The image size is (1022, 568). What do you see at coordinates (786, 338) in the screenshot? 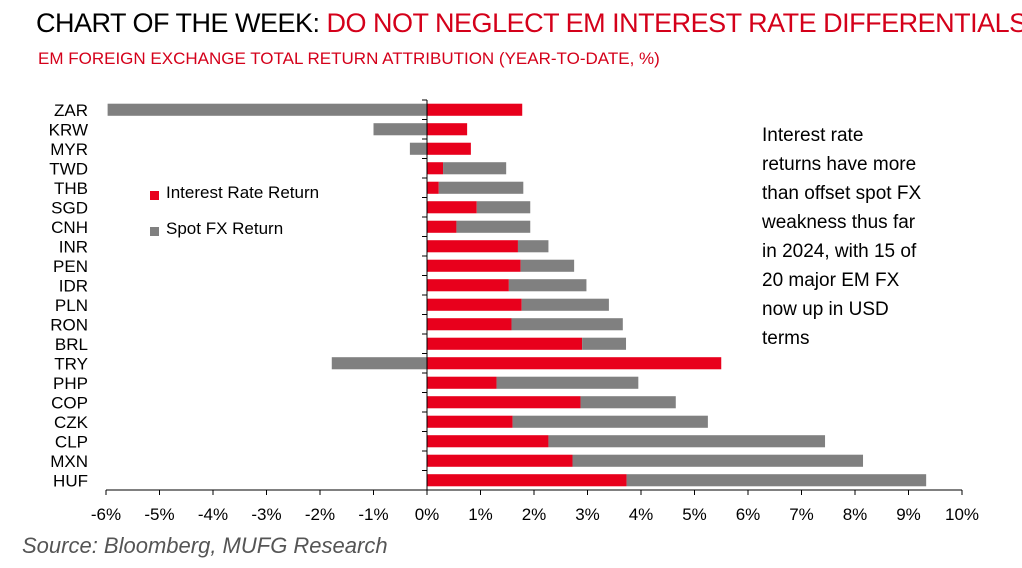
I see `annotation-line: terms` at bounding box center [786, 338].